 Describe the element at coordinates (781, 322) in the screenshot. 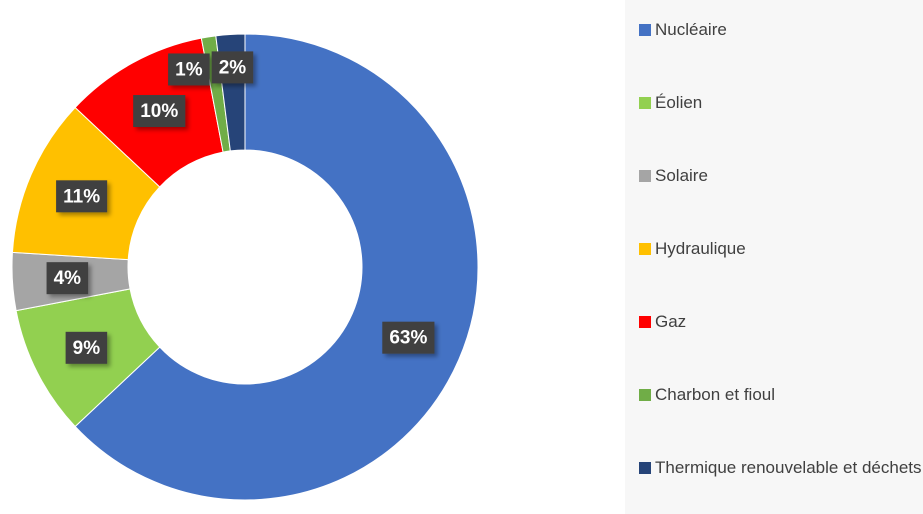

I see `legend-item: Gaz` at that location.